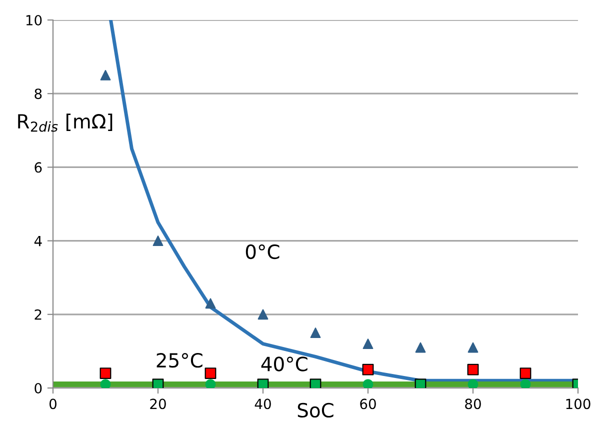 Image resolution: width=598 pixels, height=425 pixels. What do you see at coordinates (52, 404) in the screenshot?
I see `x-tick-label: 0` at bounding box center [52, 404].